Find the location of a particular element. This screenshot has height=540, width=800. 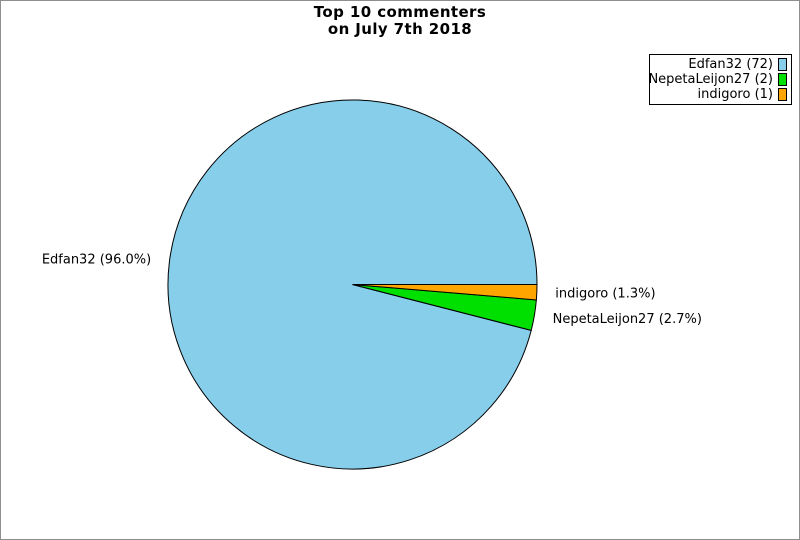

legend-item: indigoro (1) is located at coordinates (720, 94).